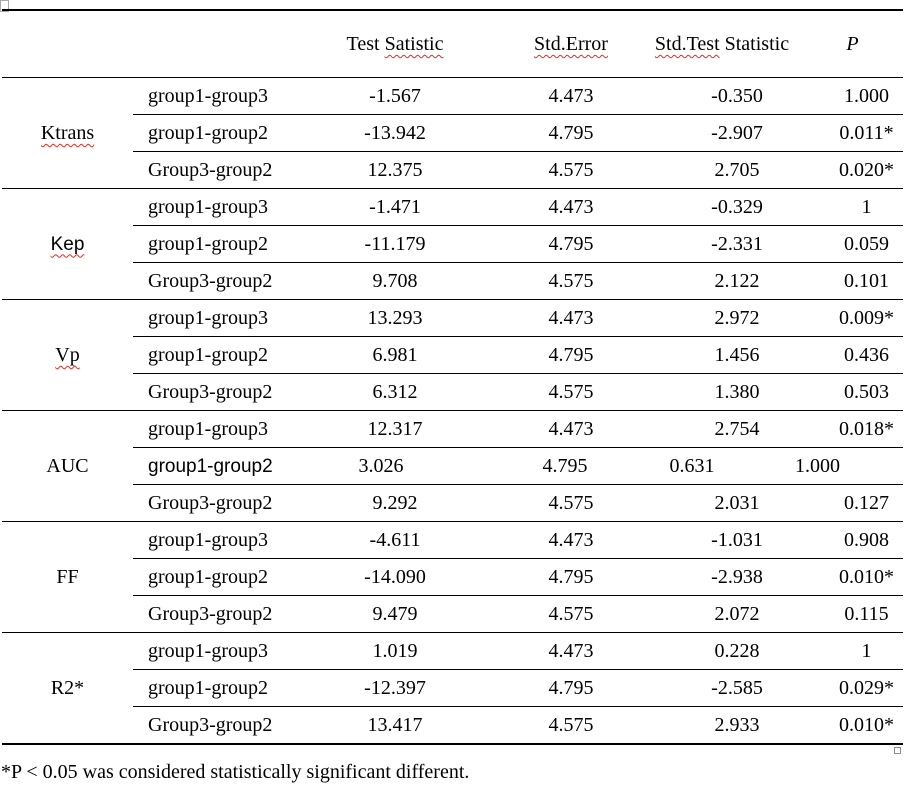 The width and height of the screenshot is (910, 790). Describe the element at coordinates (857, 503) in the screenshot. I see `cell-p-value: 0.127` at that location.